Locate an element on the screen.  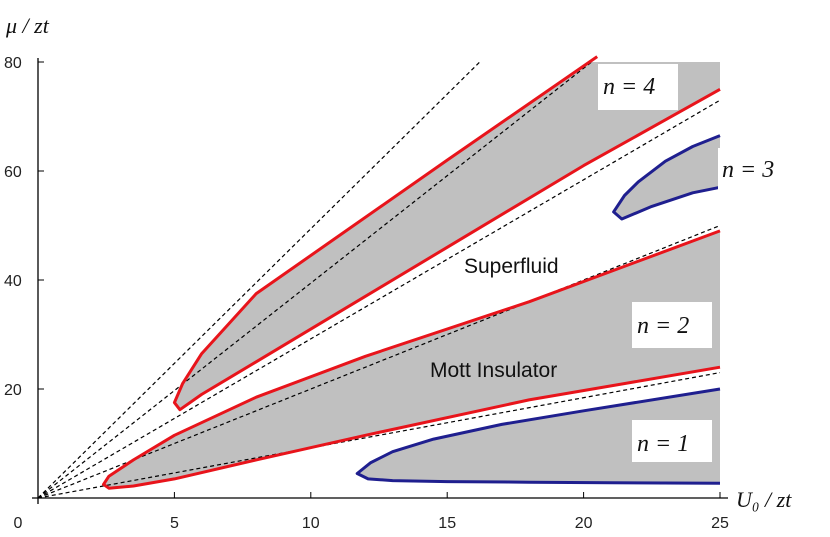
y-tick-label-20: 20 is located at coordinates (13, 390).